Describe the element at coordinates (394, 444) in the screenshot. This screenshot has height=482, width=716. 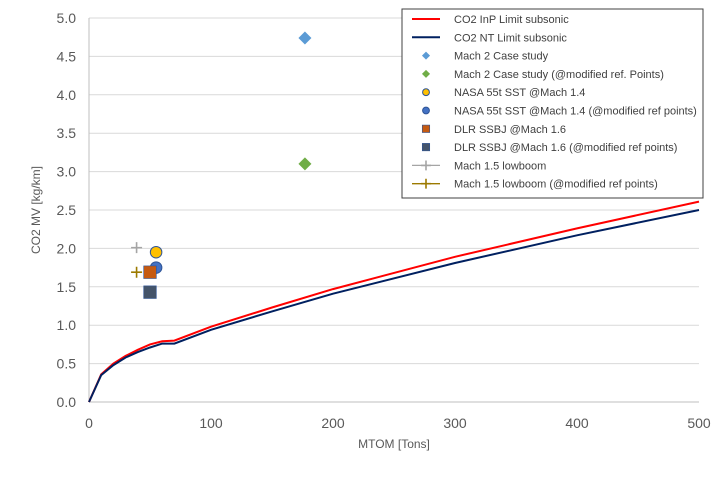
I see `x-axis-title: MTOM [Tons]` at that location.